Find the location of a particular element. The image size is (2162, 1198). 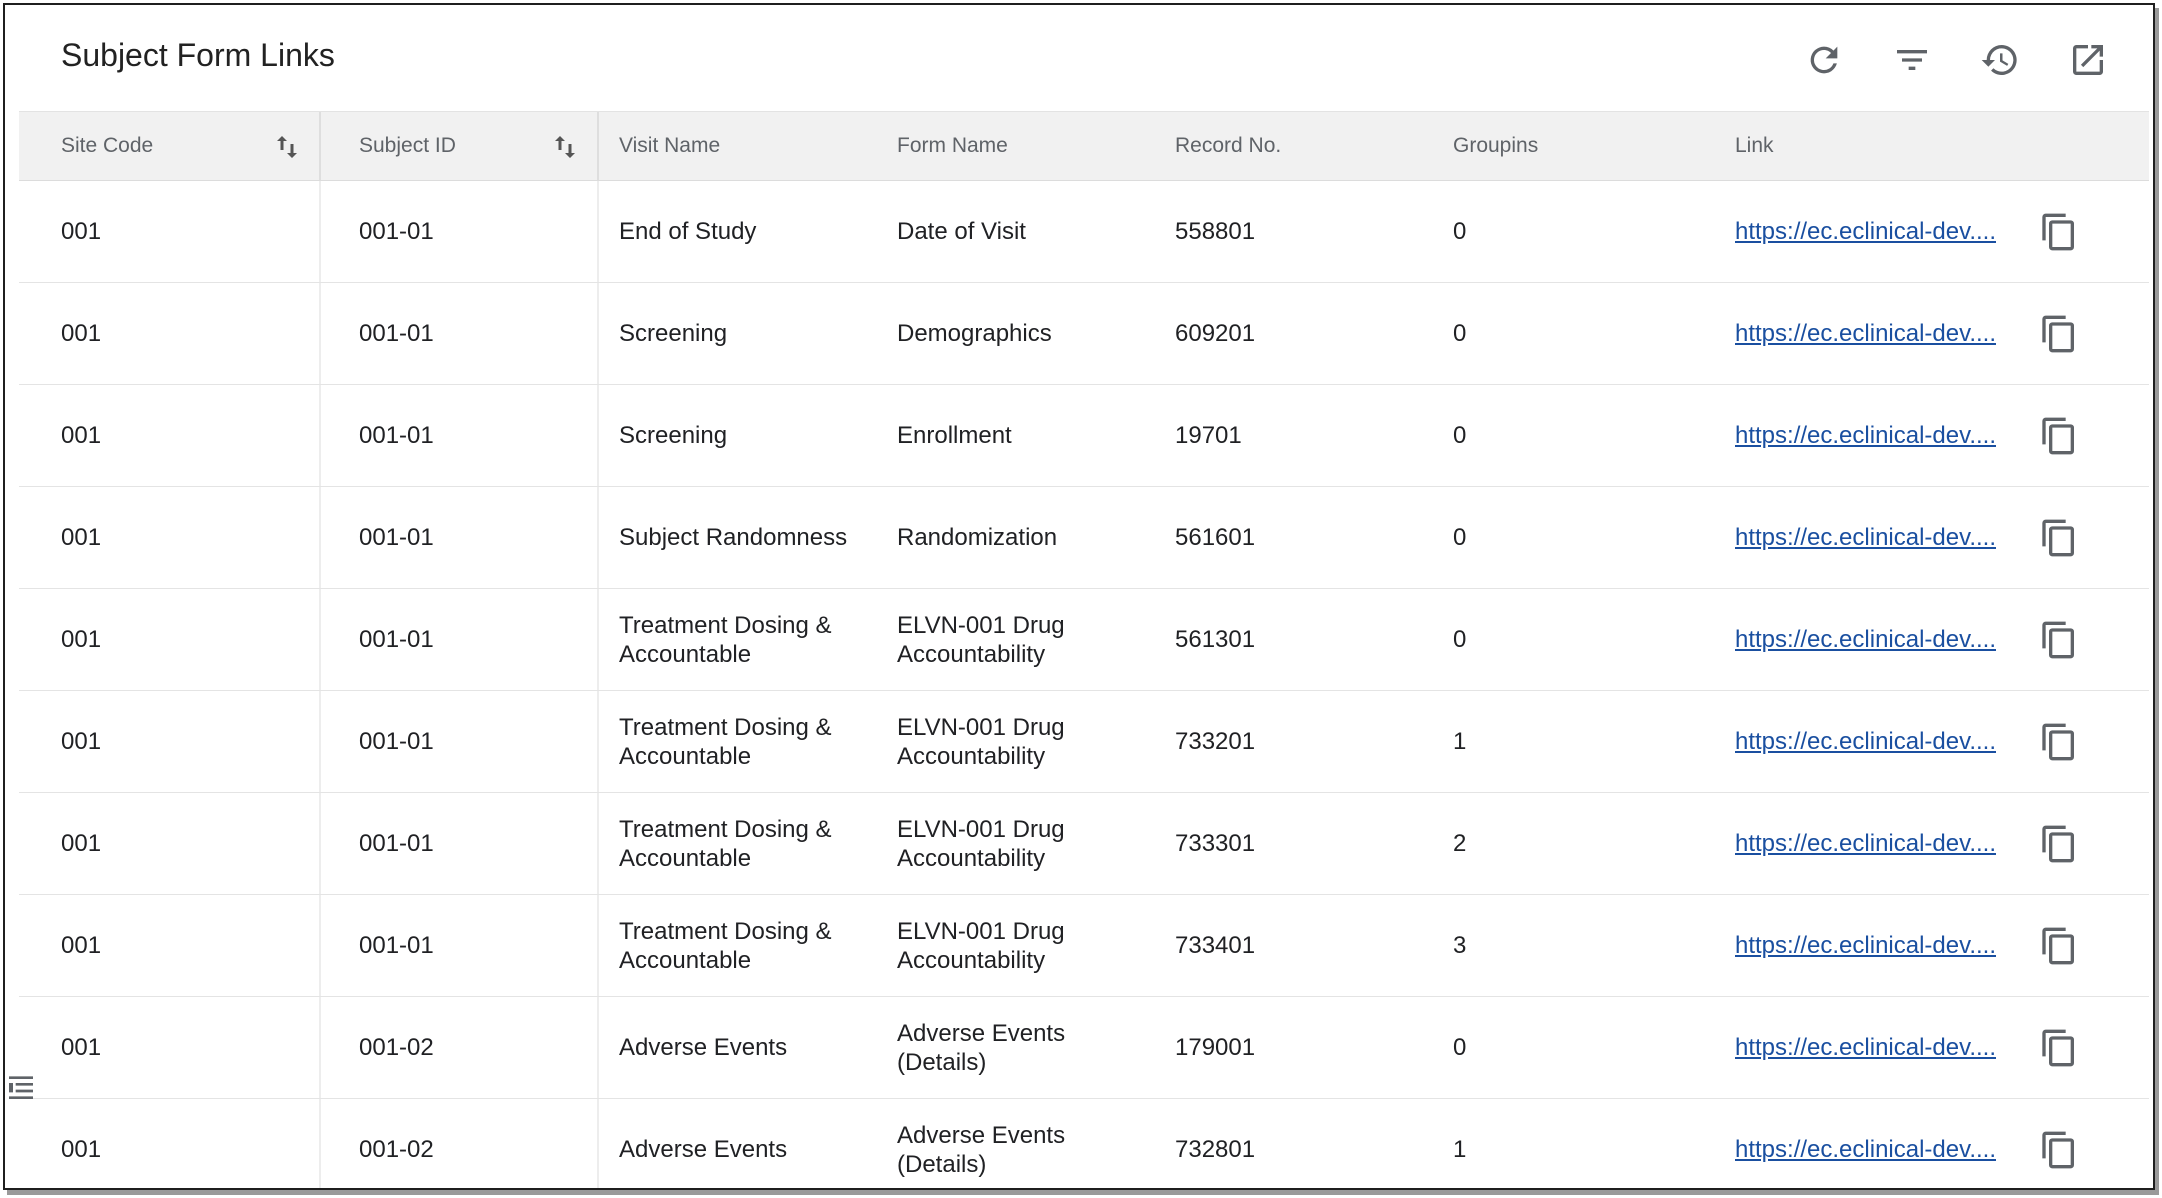

panel-header: Subject Form Links is located at coordinates (1079, 58).